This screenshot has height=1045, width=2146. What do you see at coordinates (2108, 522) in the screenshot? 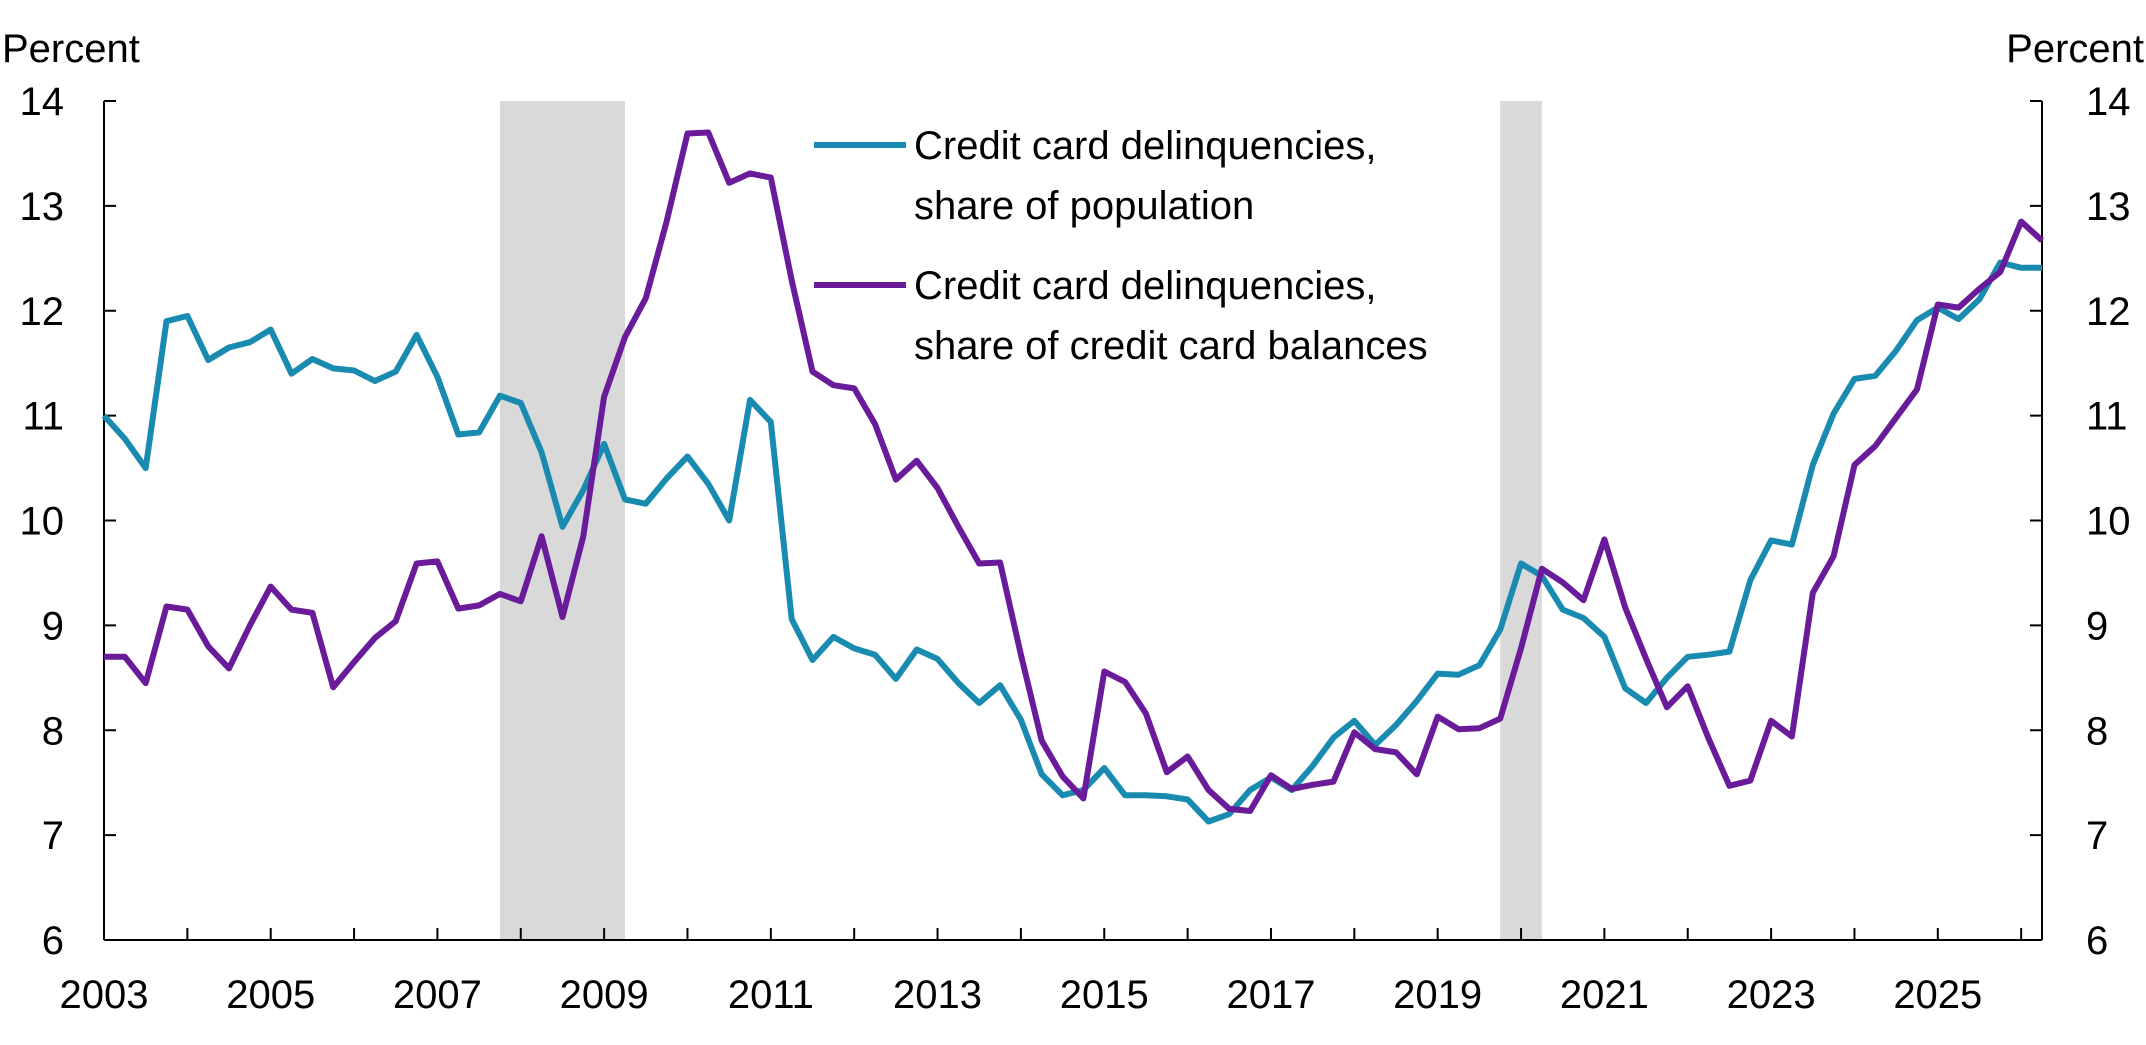
I see `y-tick-label-right: 10` at bounding box center [2108, 522].